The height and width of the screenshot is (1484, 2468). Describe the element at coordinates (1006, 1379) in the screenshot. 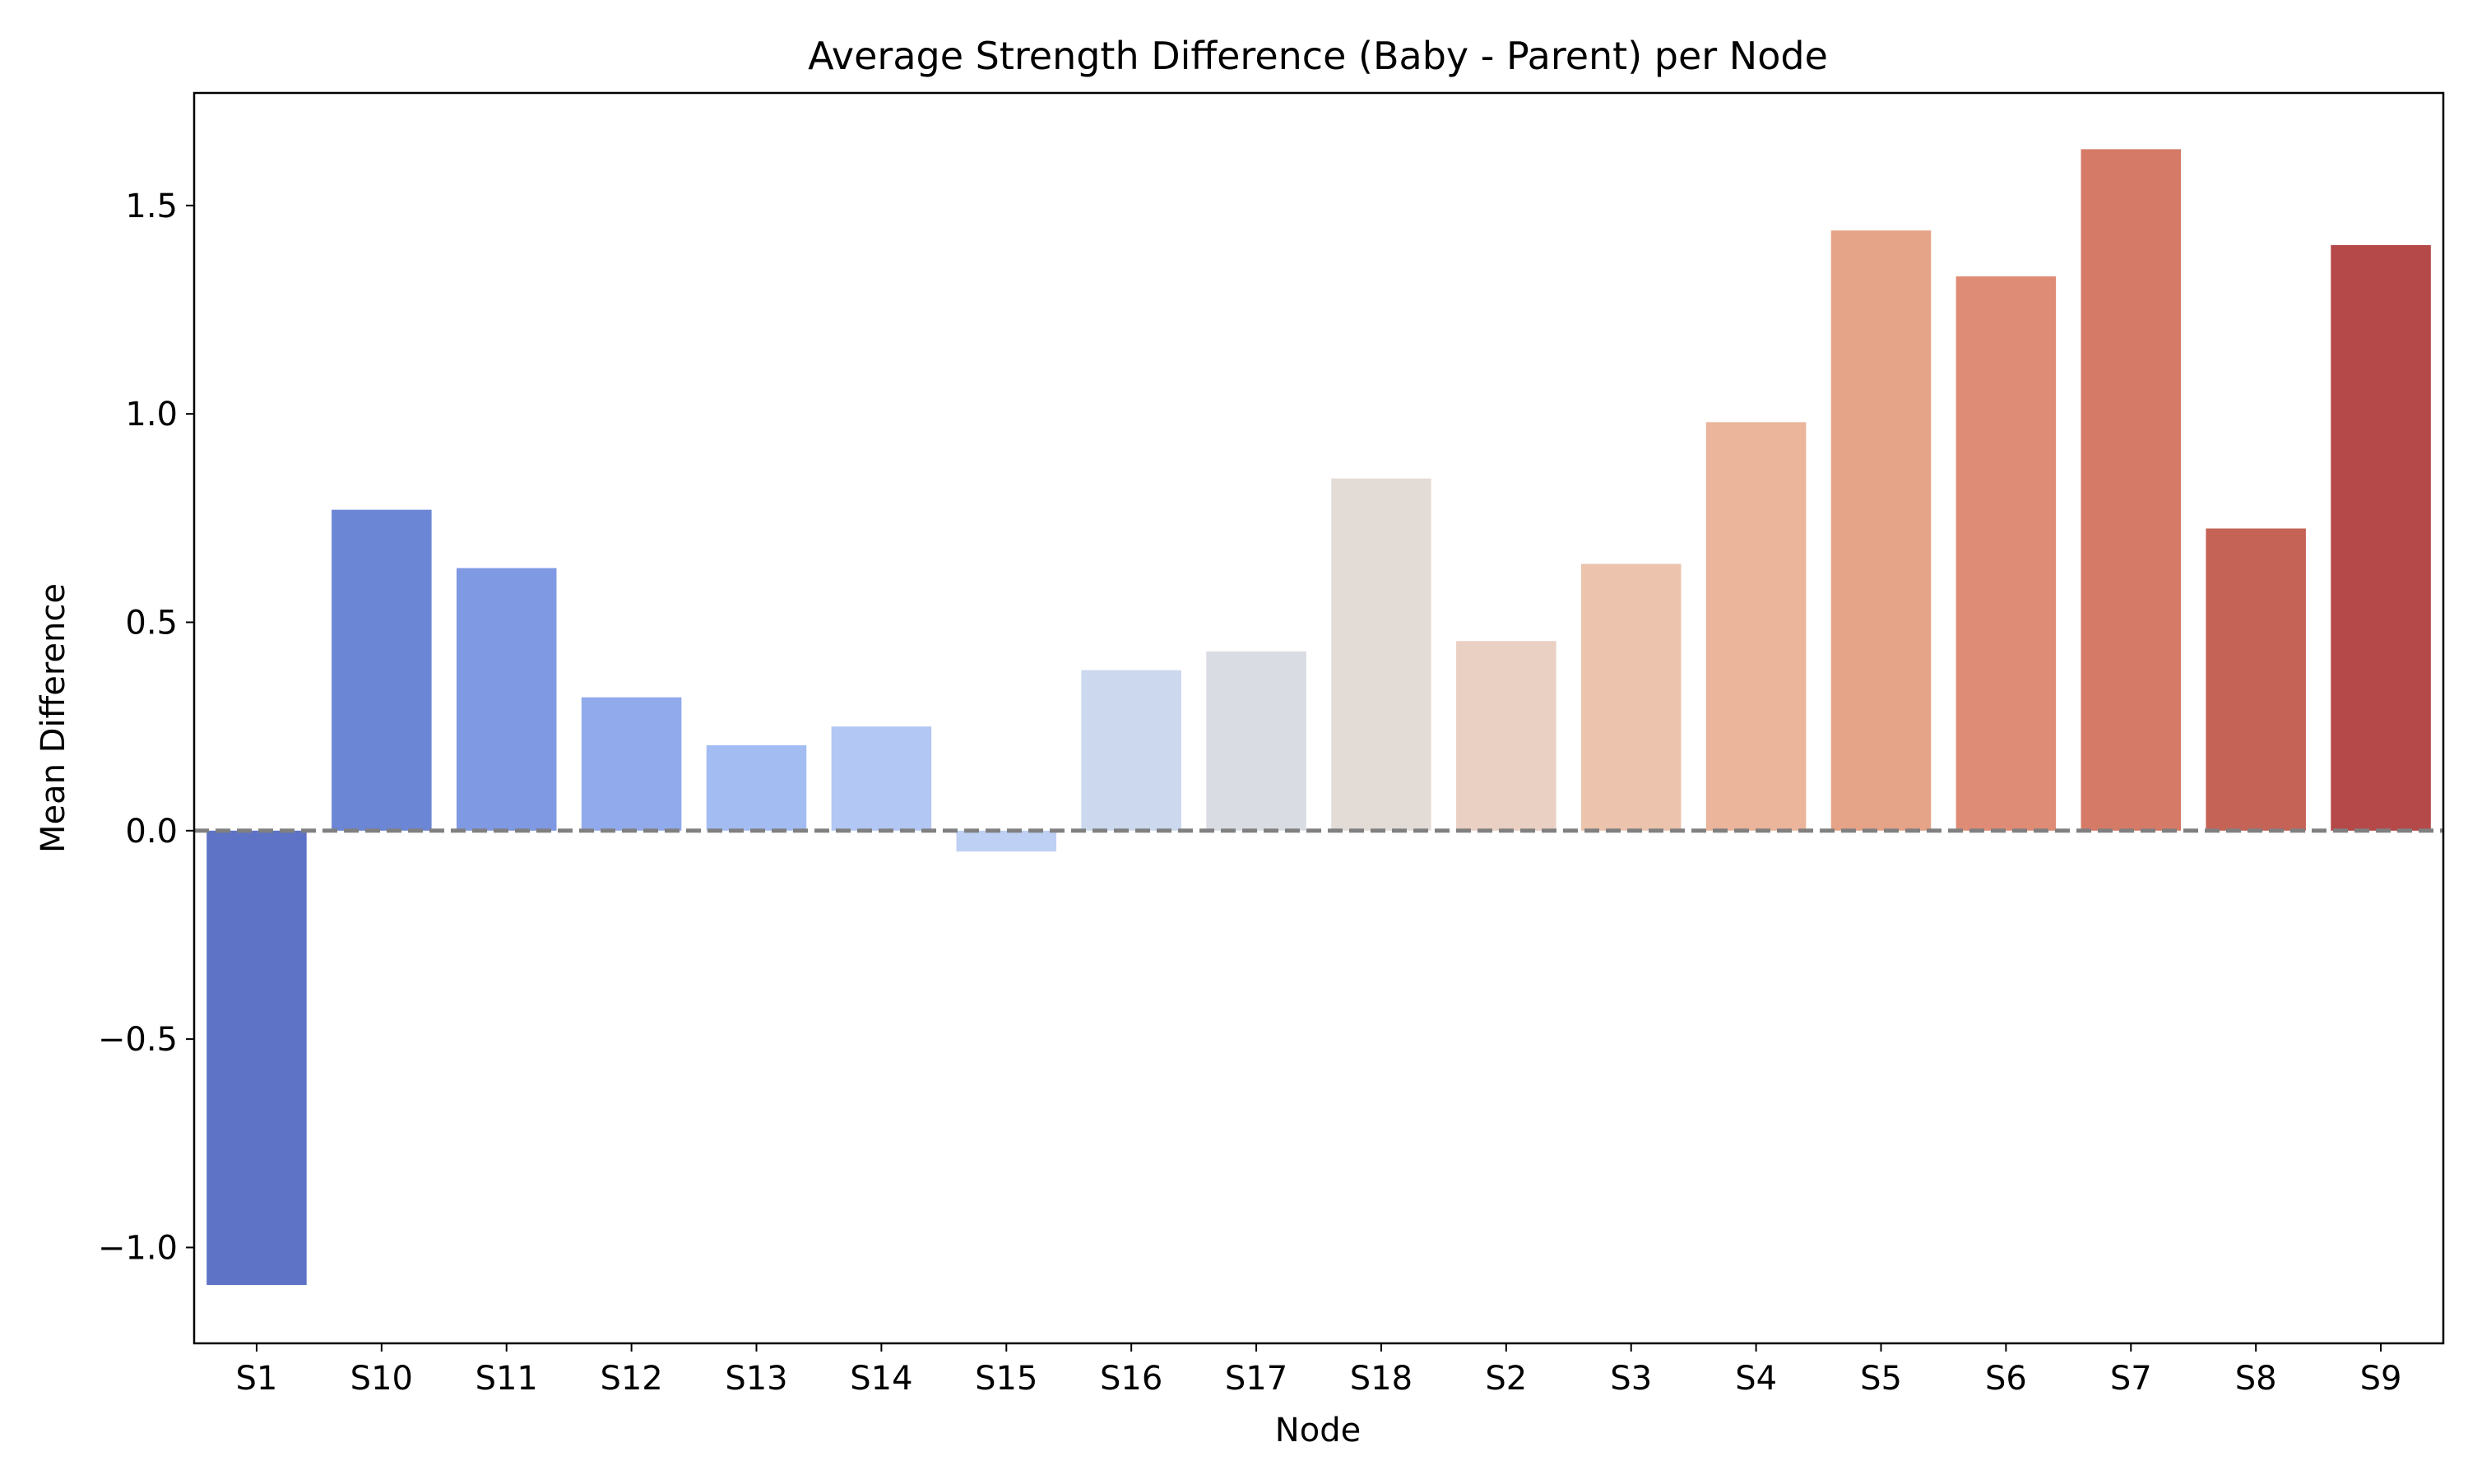

I see `x-tick-label: S15` at that location.